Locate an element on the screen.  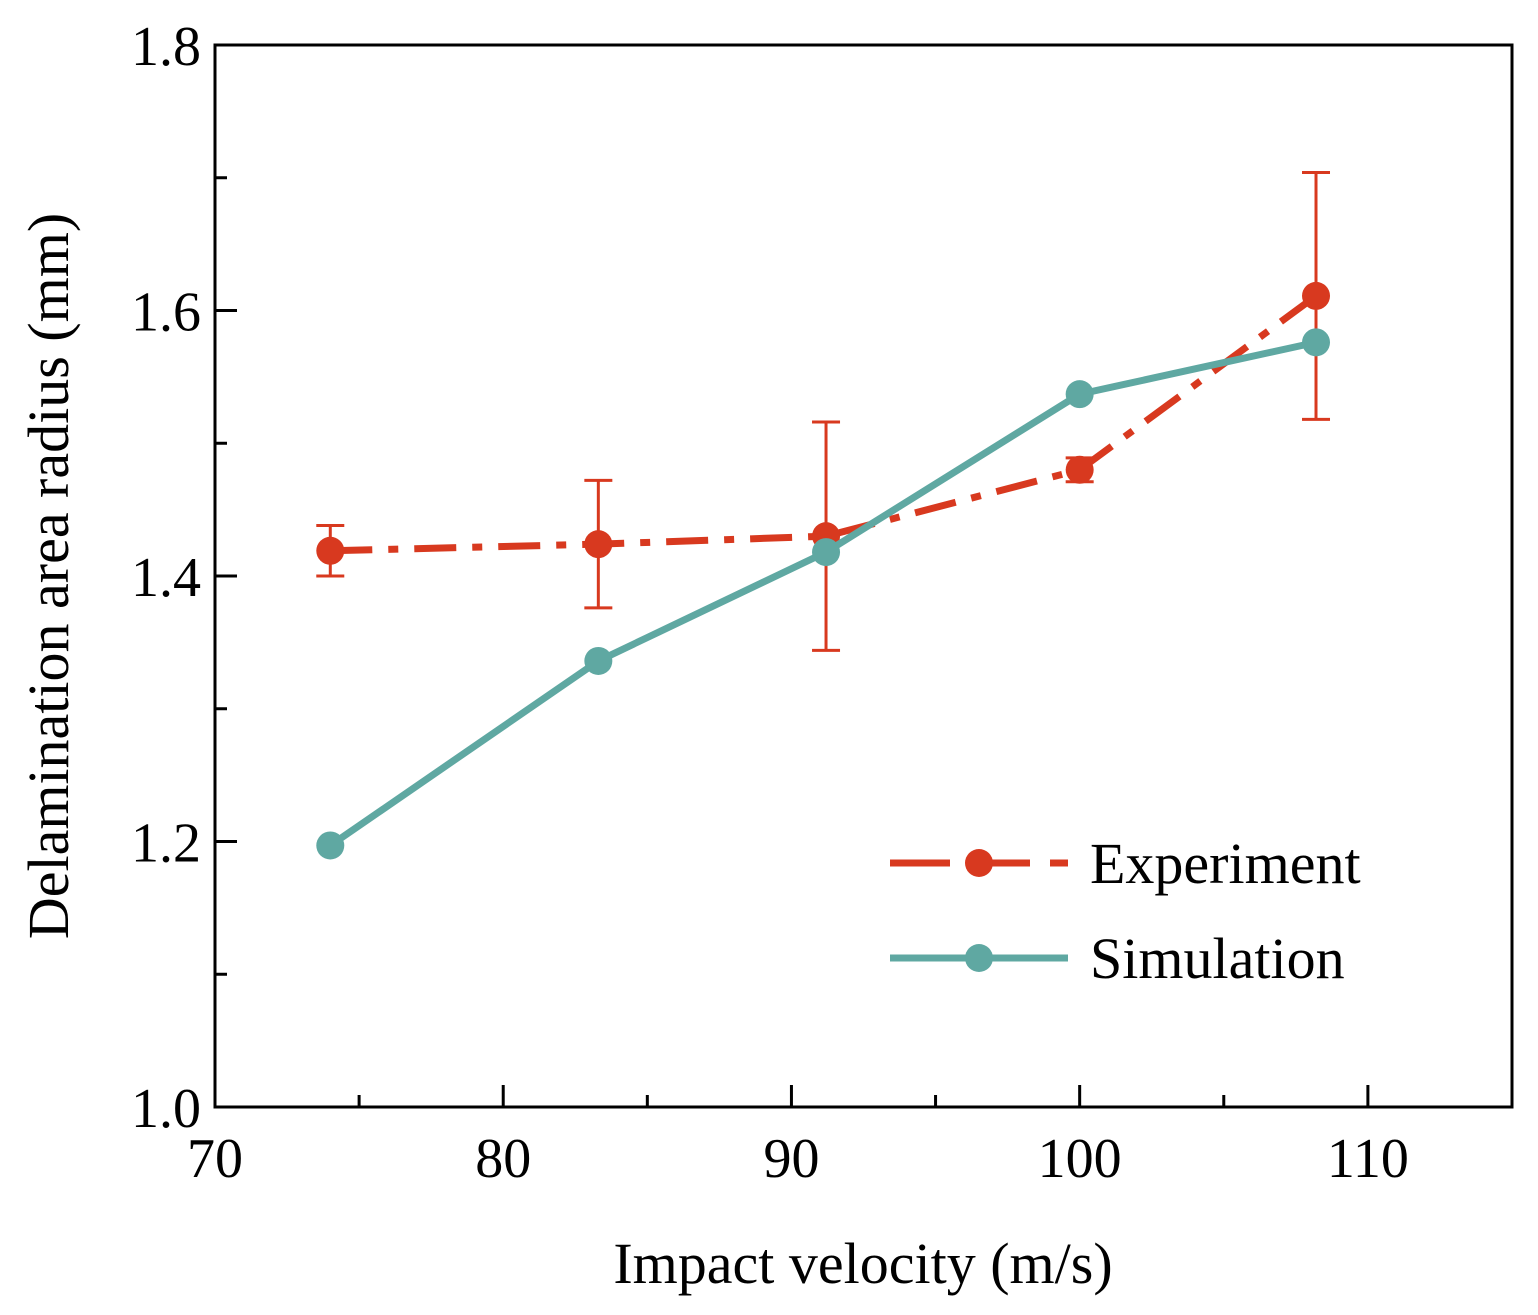
x-tick-label: 80 is located at coordinates (503, 1159).